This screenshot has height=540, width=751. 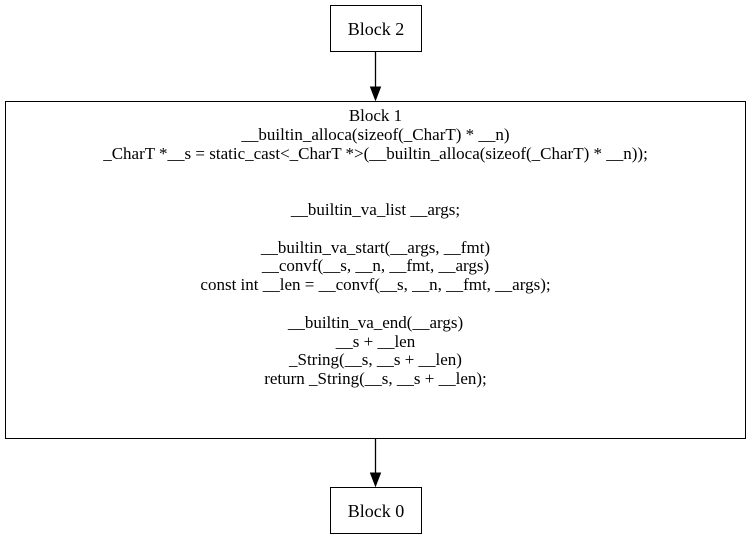 I want to click on node-label: Block 0, so click(x=376, y=510).